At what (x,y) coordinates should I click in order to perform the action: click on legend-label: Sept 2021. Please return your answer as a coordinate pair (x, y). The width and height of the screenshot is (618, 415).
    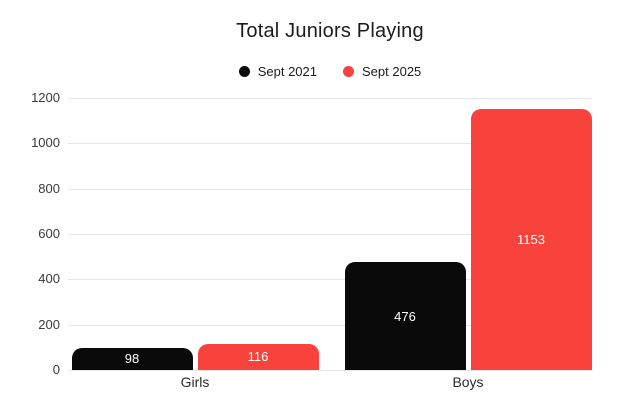
    Looking at the image, I should click on (287, 71).